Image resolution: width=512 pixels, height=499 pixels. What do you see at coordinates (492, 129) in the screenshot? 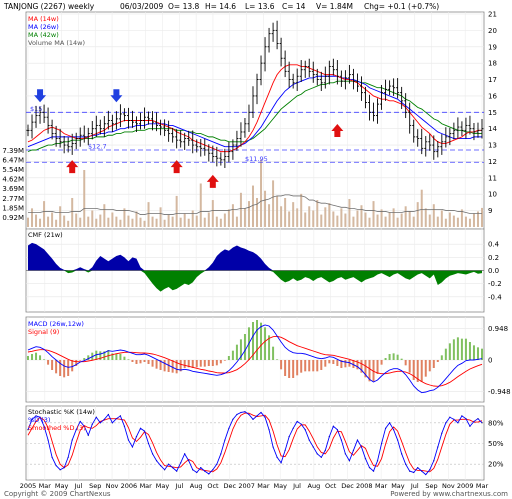
I see `price-tick-label: 14` at bounding box center [492, 129].